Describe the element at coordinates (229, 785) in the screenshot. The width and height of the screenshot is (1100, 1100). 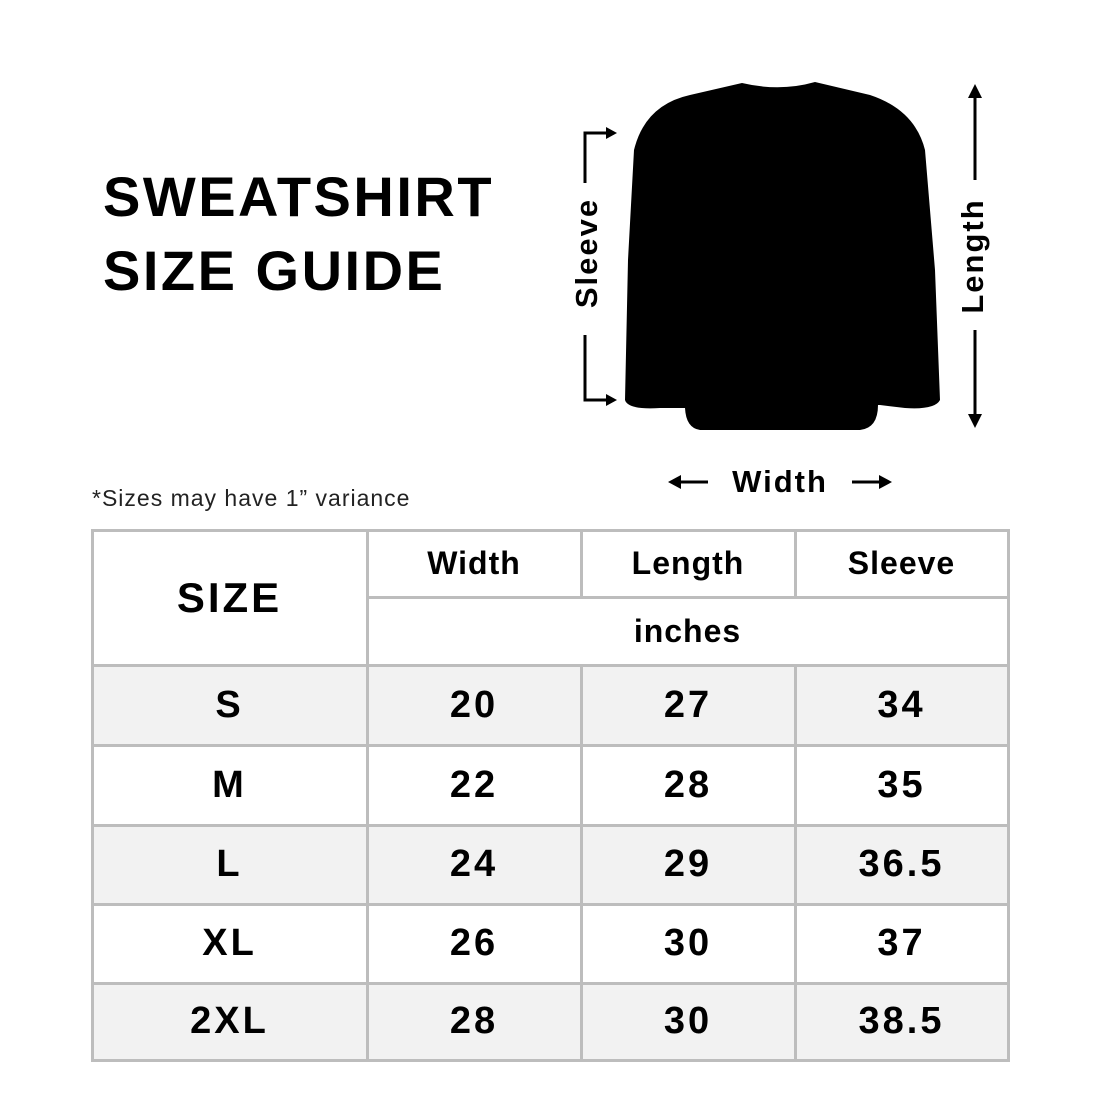
I see `size-cell: M` at that location.